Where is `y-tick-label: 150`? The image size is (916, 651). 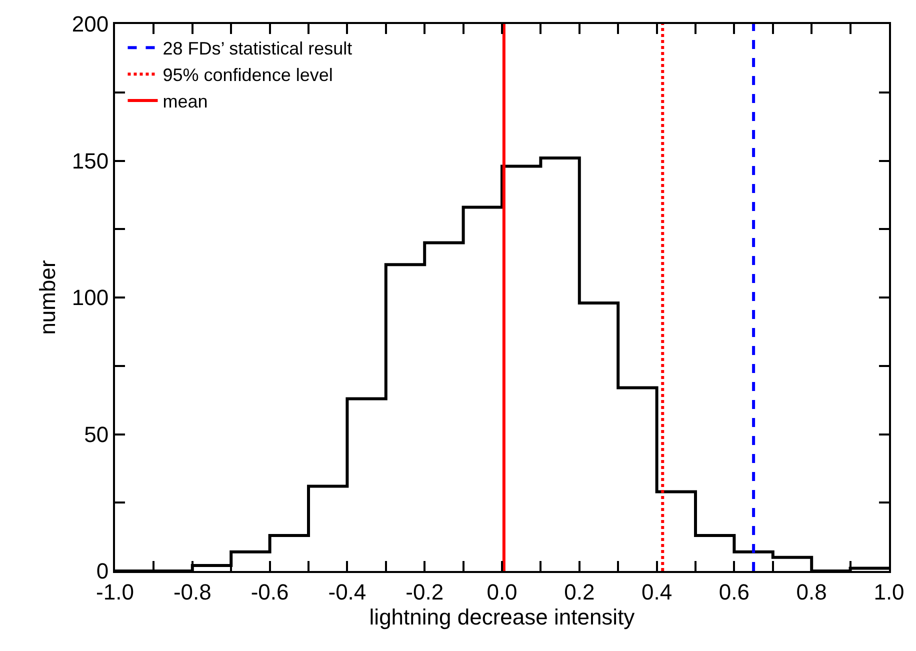 y-tick-label: 150 is located at coordinates (90, 161).